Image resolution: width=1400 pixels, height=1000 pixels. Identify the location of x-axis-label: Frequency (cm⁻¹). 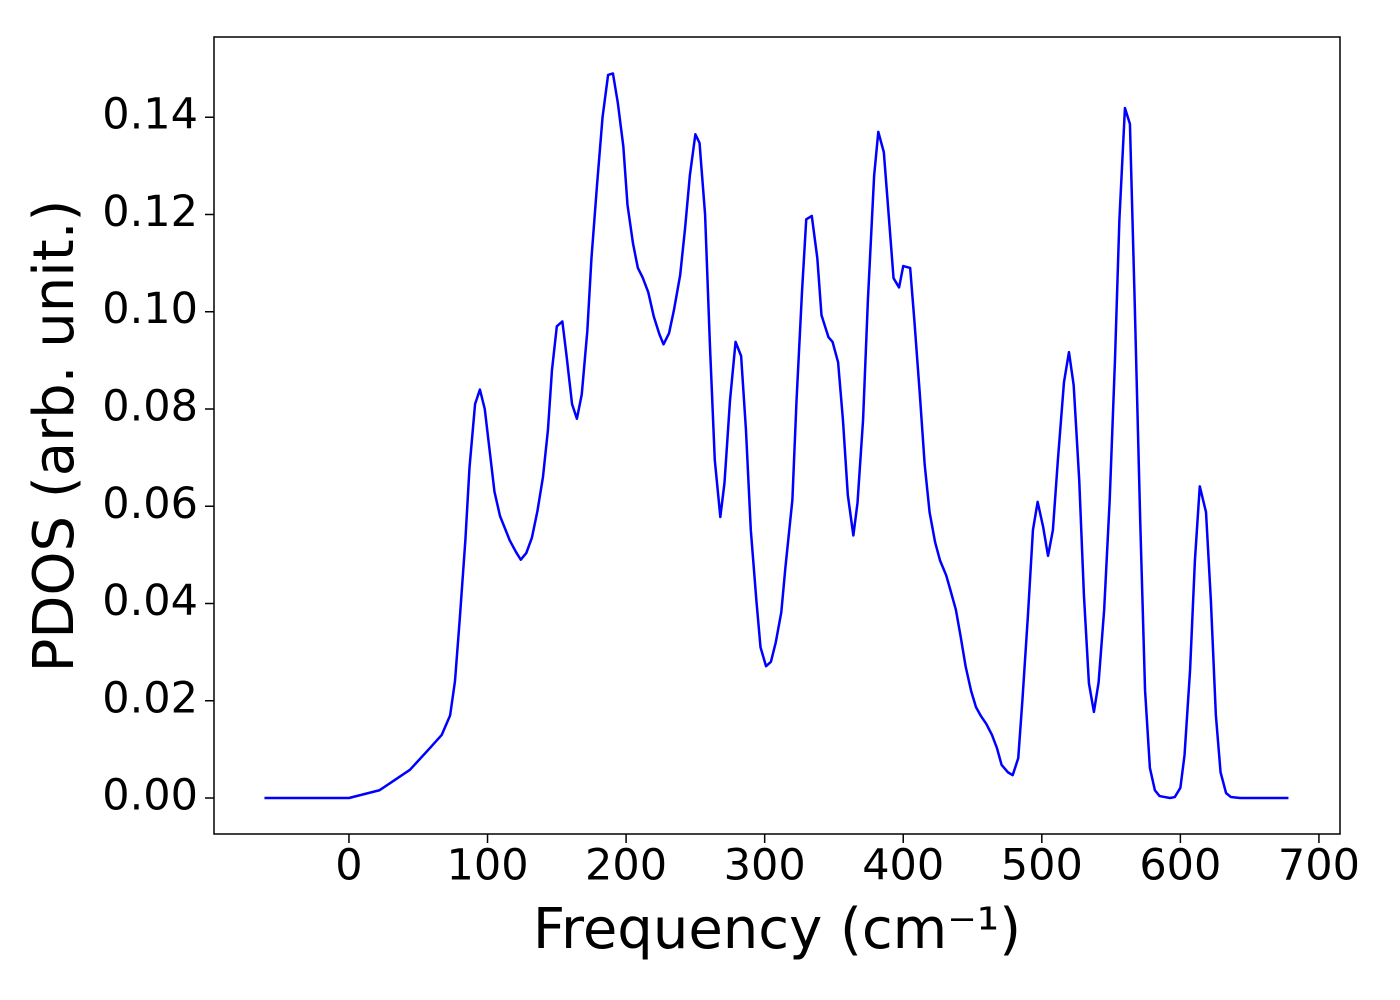
(777, 929).